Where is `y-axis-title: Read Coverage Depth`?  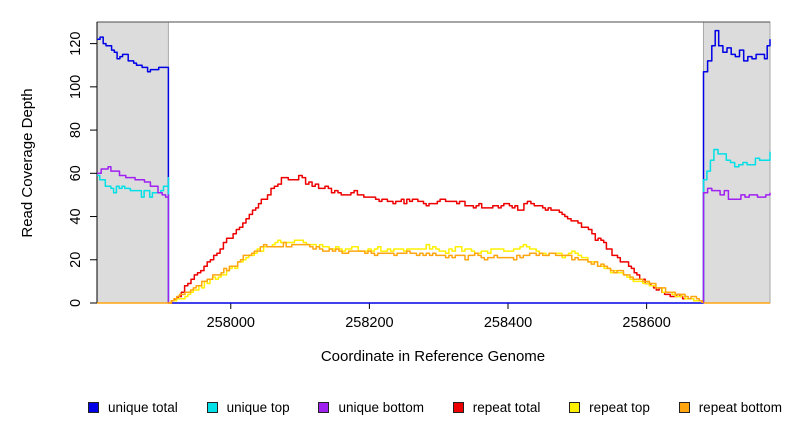 y-axis-title: Read Coverage Depth is located at coordinates (27, 162).